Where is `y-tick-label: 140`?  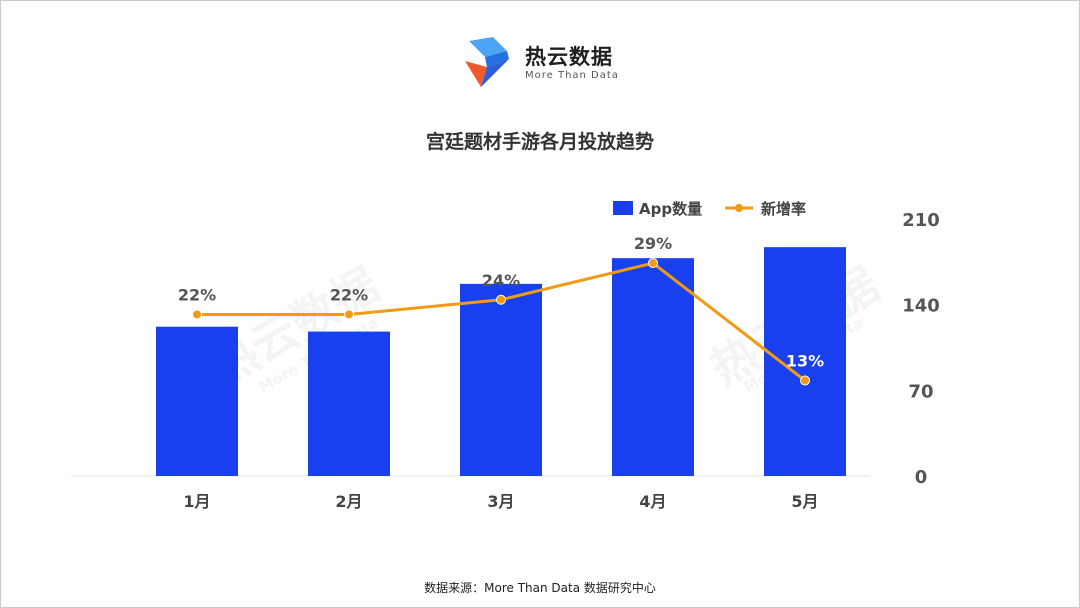 y-tick-label: 140 is located at coordinates (921, 306).